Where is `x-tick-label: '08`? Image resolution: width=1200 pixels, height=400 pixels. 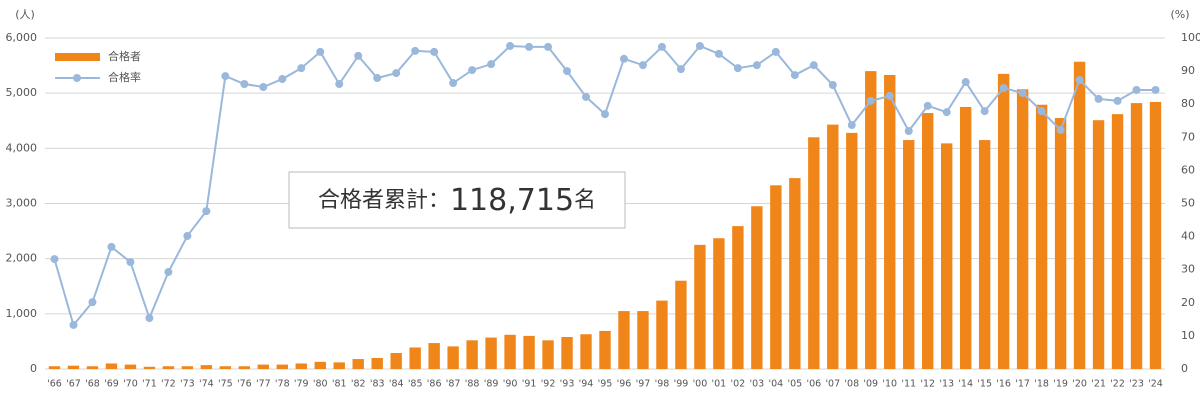
x-tick-label: '08 is located at coordinates (851, 384).